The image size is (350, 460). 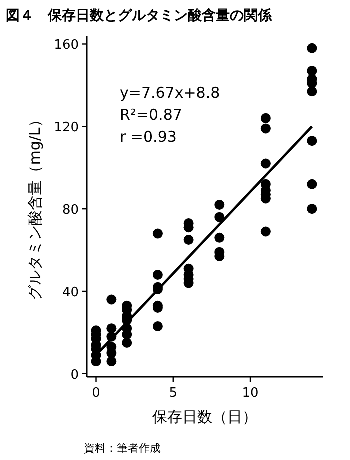 I want to click on y-tick-label: 120, so click(x=66, y=128).